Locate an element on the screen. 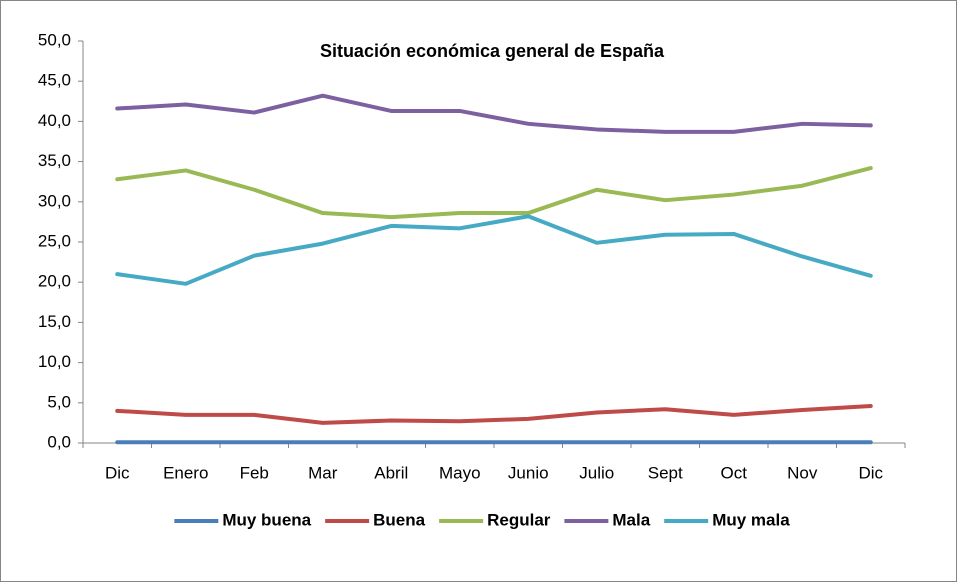 The image size is (958, 588). x-tick-label: Sept is located at coordinates (665, 472).